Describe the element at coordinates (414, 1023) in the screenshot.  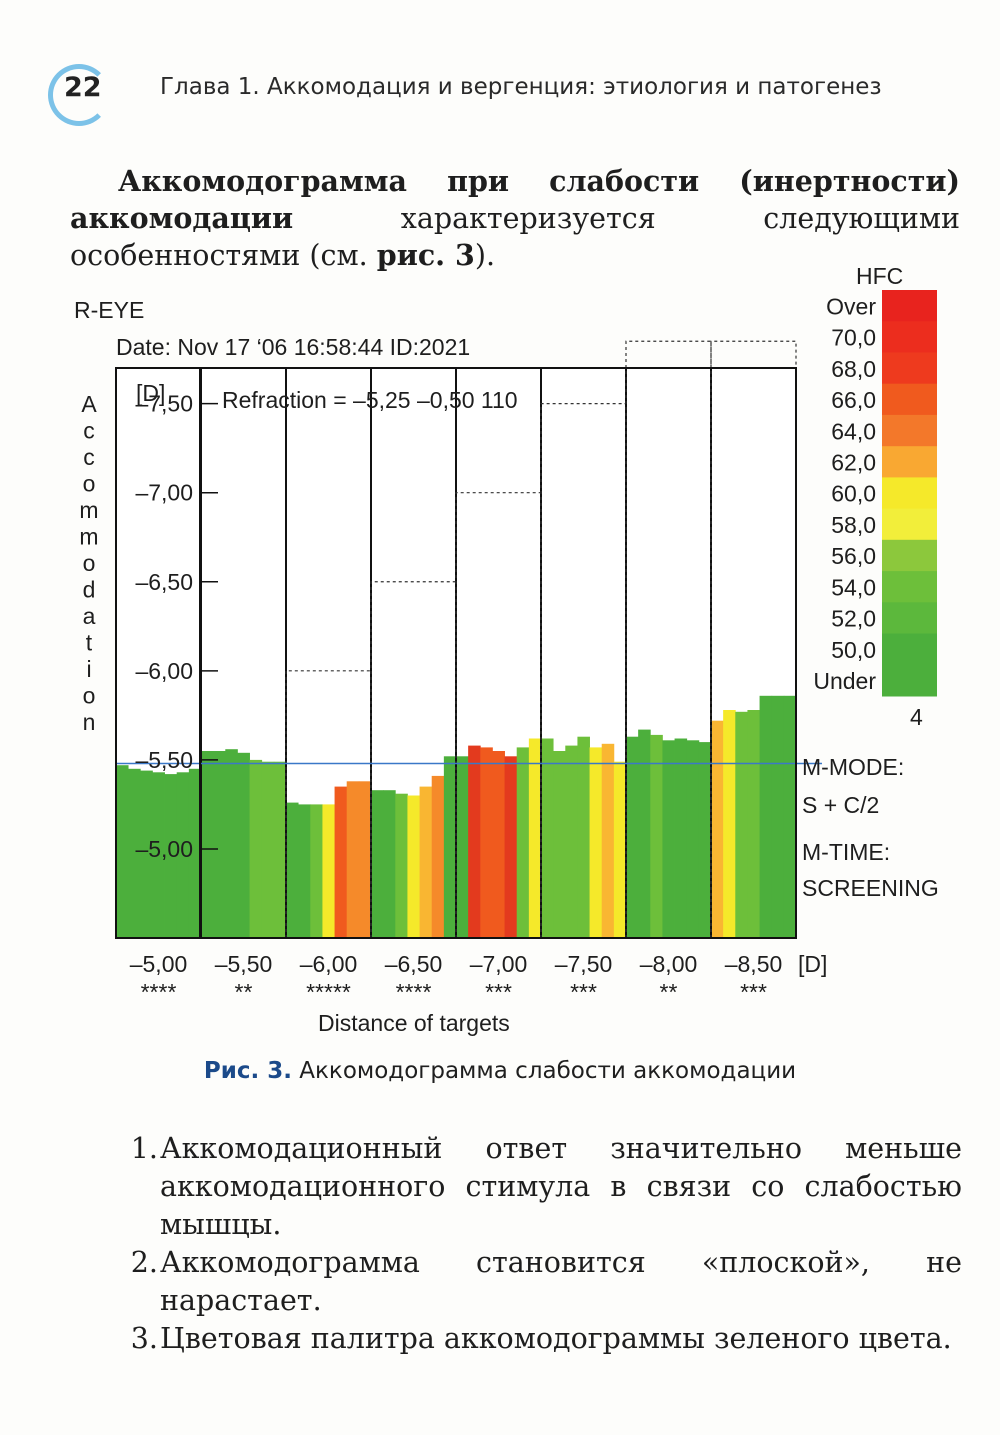
I see `x-axis-title: Distance of targets` at that location.